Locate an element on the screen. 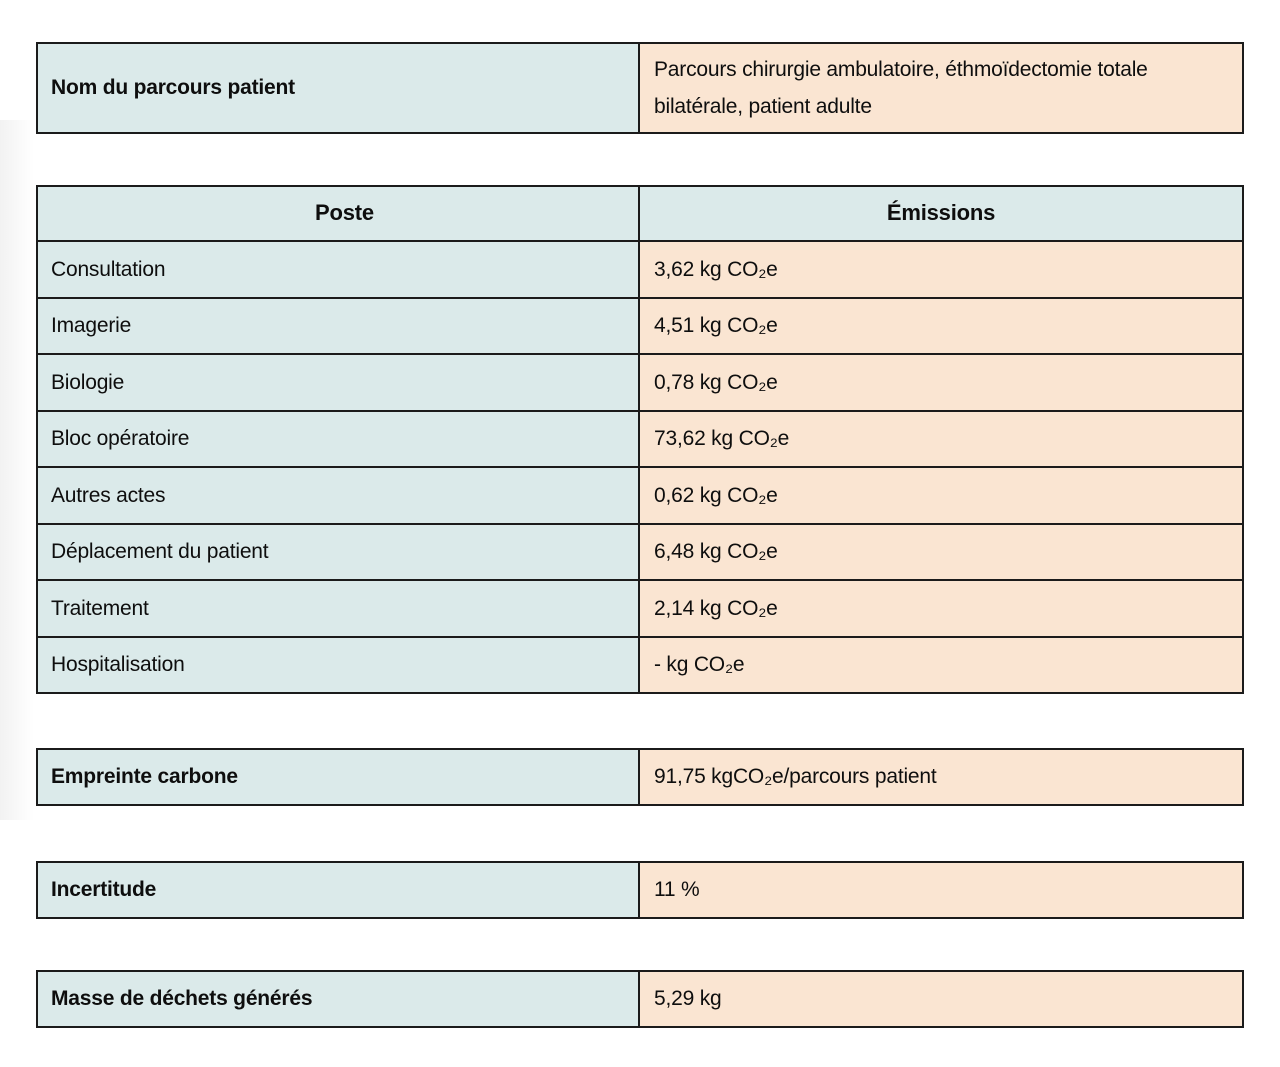  table-row: Incertitude 11 % is located at coordinates (640, 890).